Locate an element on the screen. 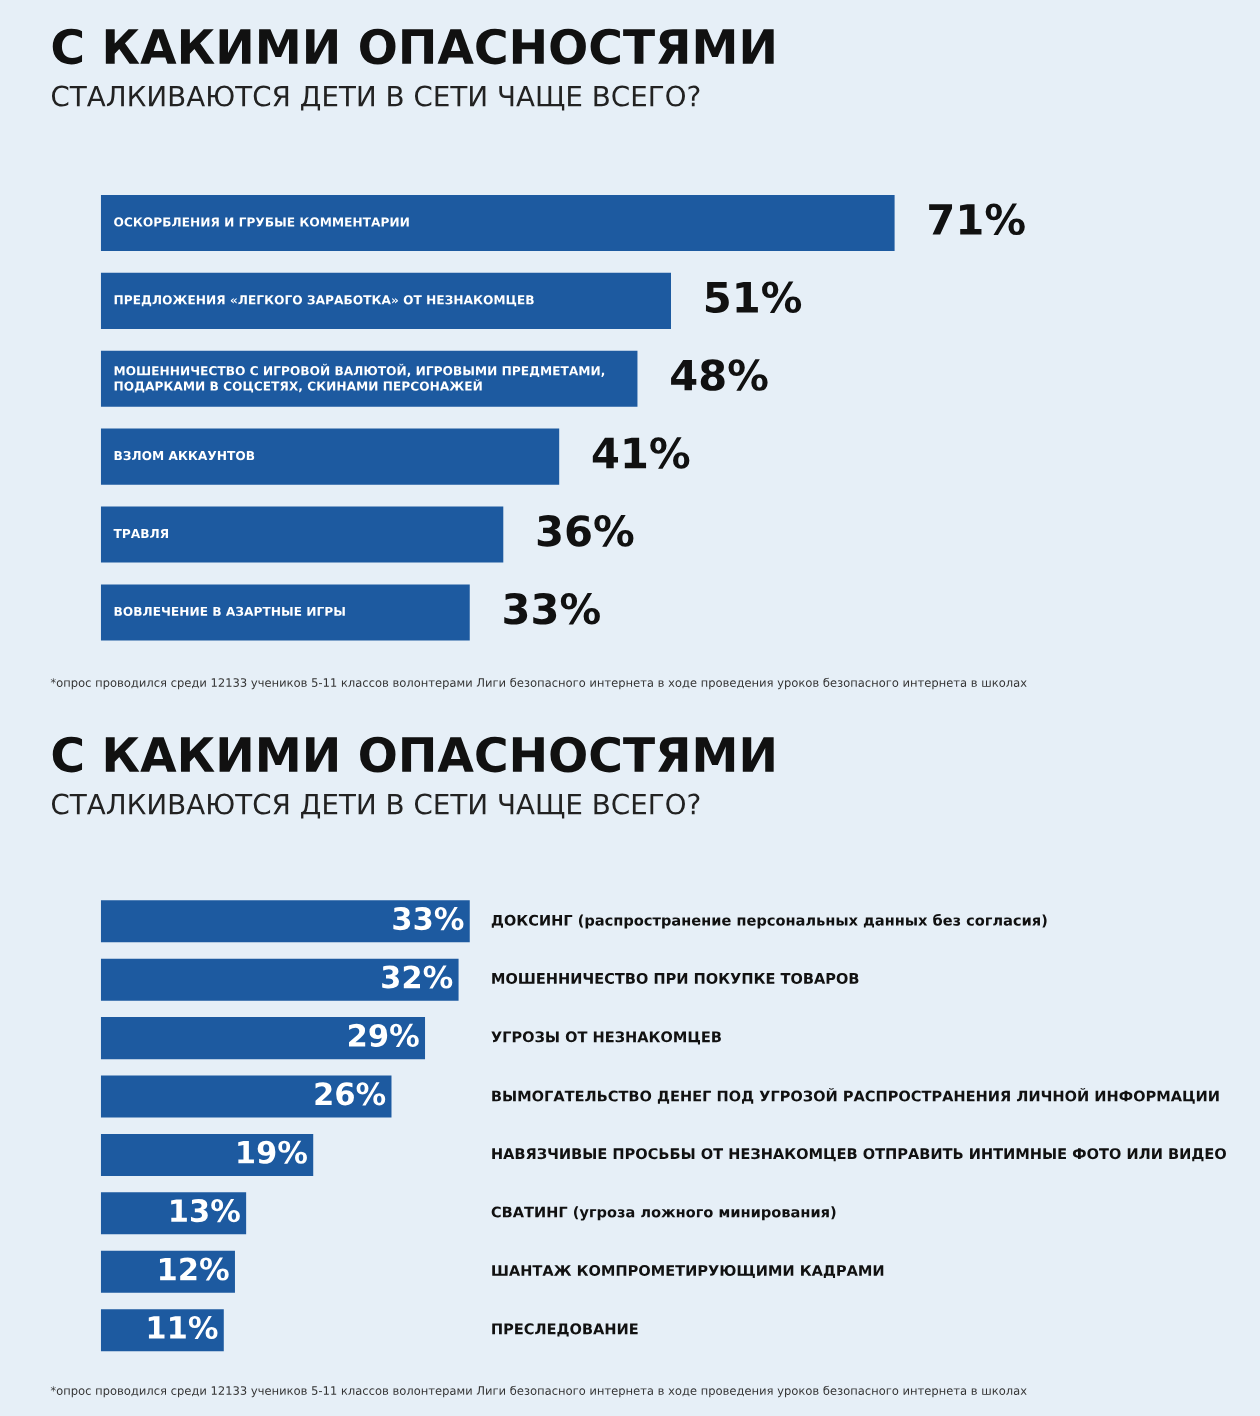  data-label: 71% is located at coordinates (977, 219).